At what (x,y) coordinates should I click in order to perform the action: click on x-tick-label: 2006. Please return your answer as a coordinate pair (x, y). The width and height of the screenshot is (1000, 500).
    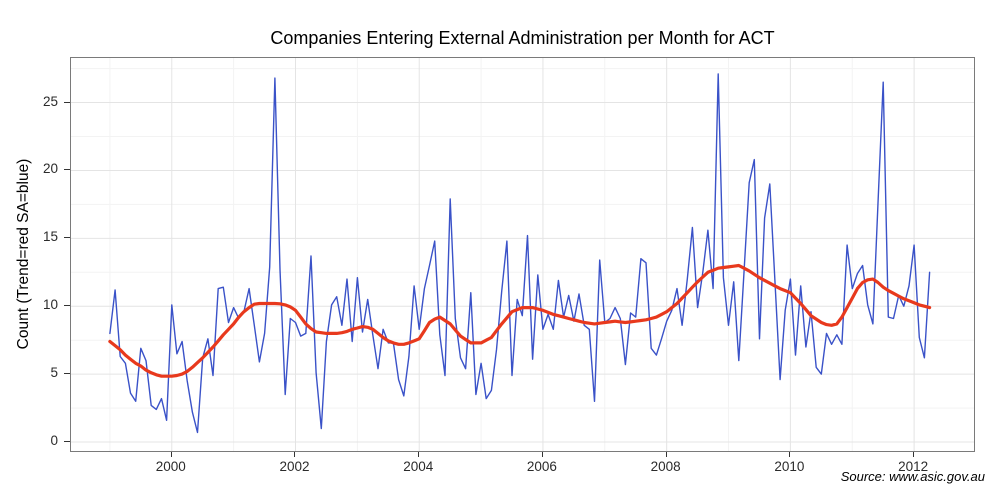
    Looking at the image, I should click on (541, 466).